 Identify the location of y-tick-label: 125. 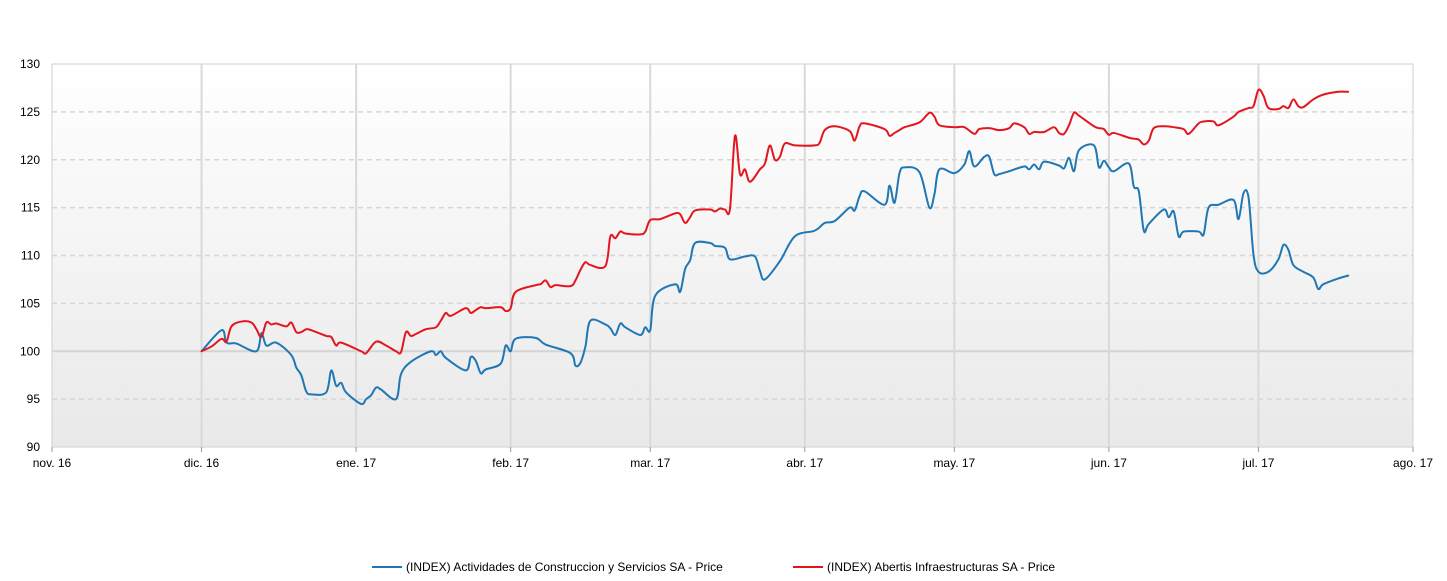
(30, 112).